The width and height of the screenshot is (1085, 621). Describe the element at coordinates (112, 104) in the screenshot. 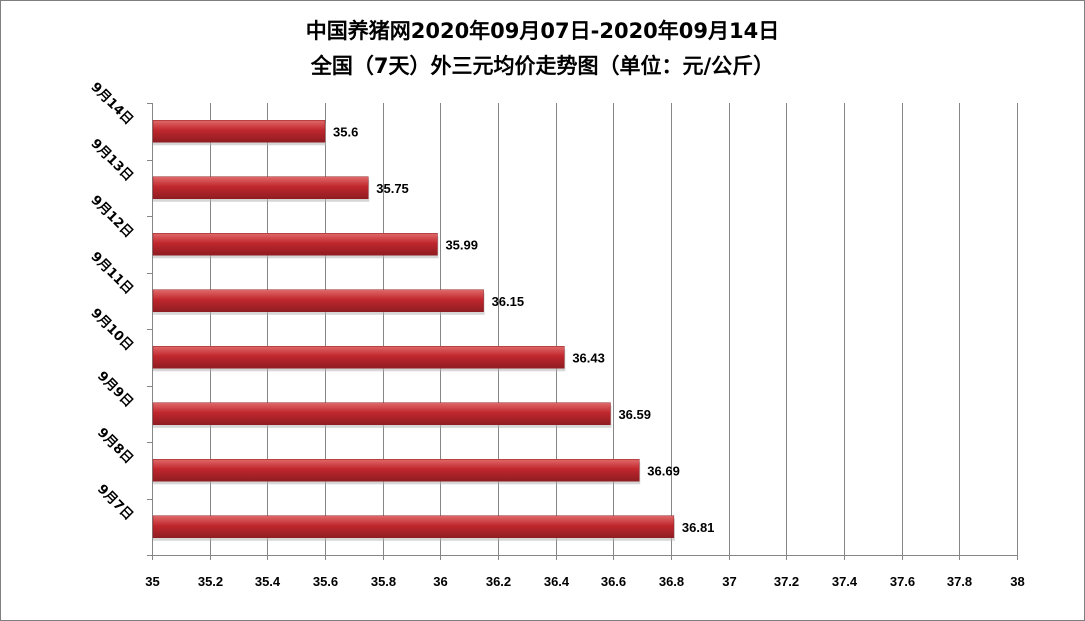

I see `category-label: 9月14日` at that location.